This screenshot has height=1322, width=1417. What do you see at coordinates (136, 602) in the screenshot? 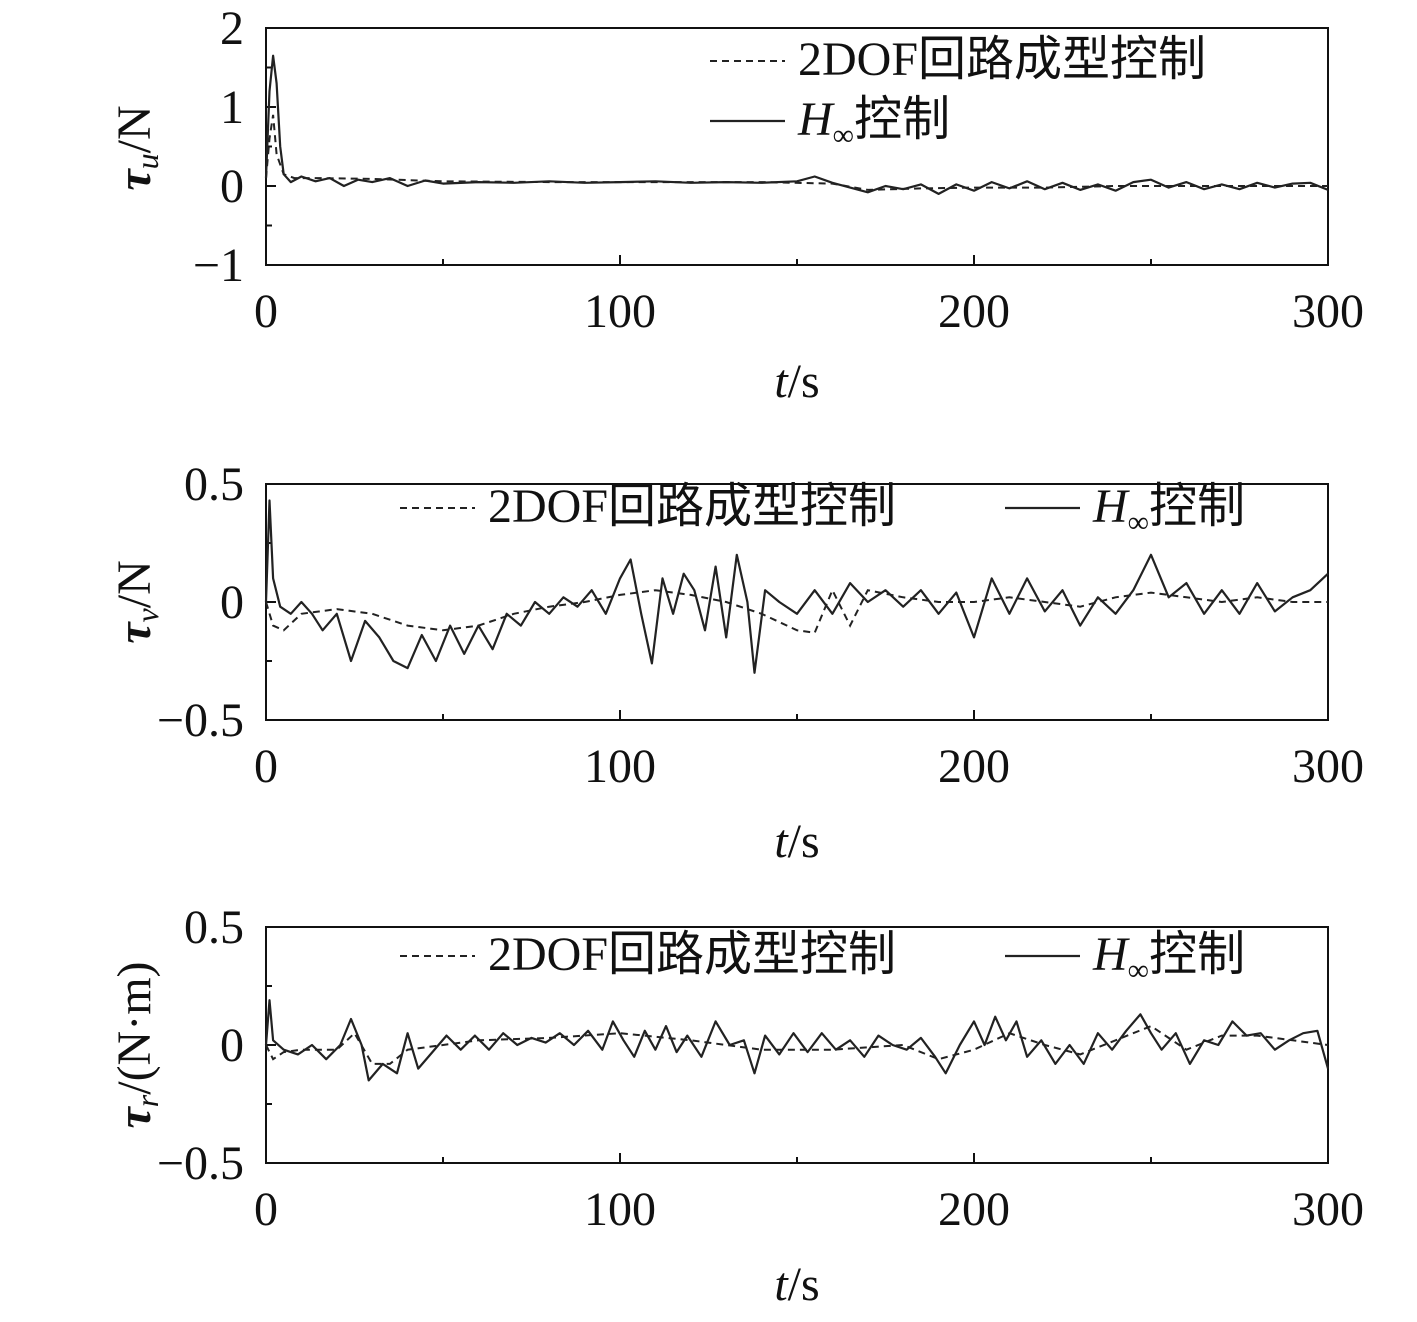
I see `y-axis-label: τv/N` at bounding box center [136, 602].